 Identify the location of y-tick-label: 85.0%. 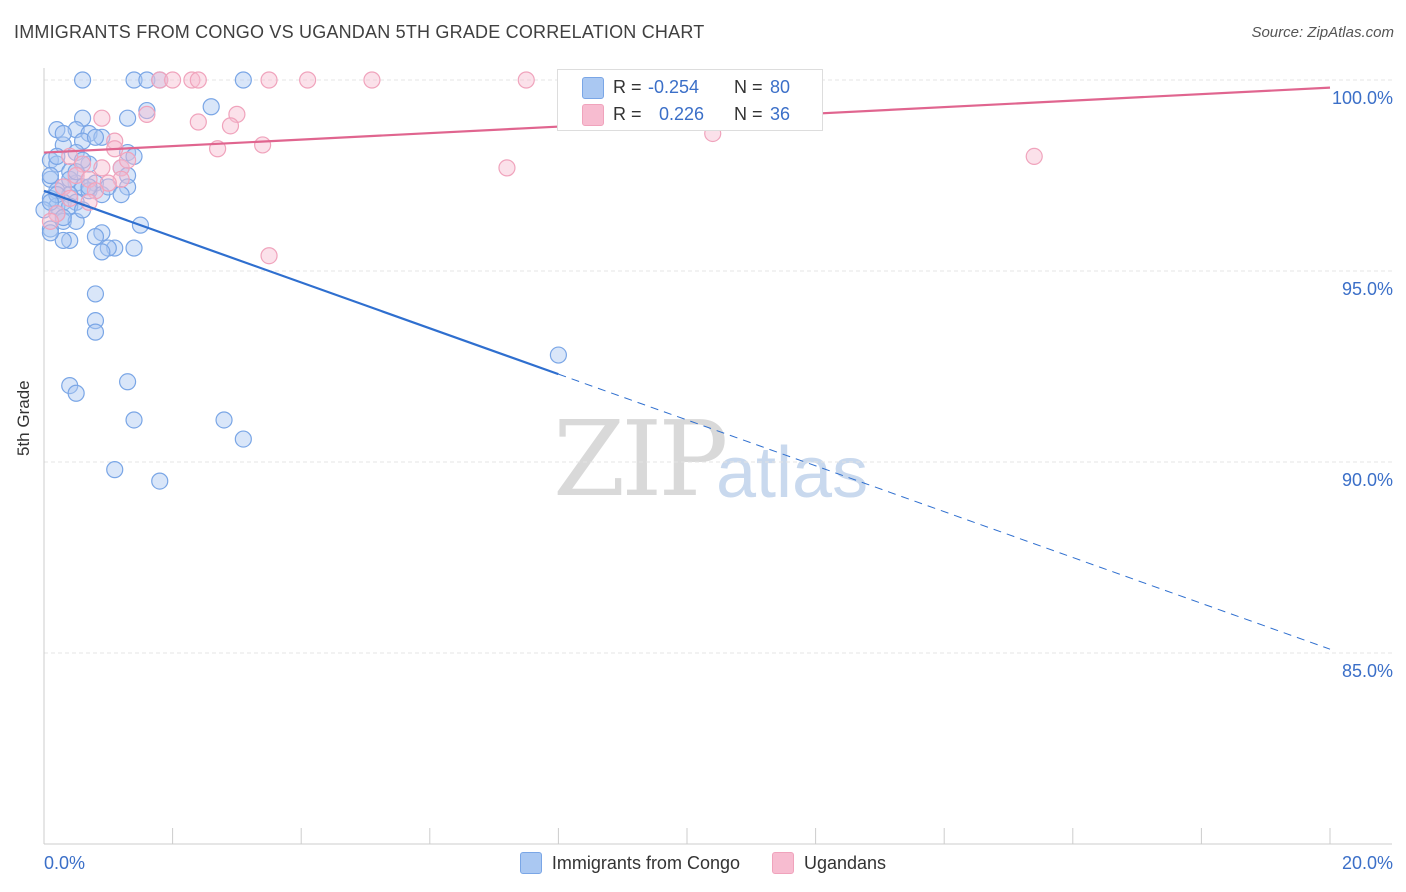
(1367, 671).